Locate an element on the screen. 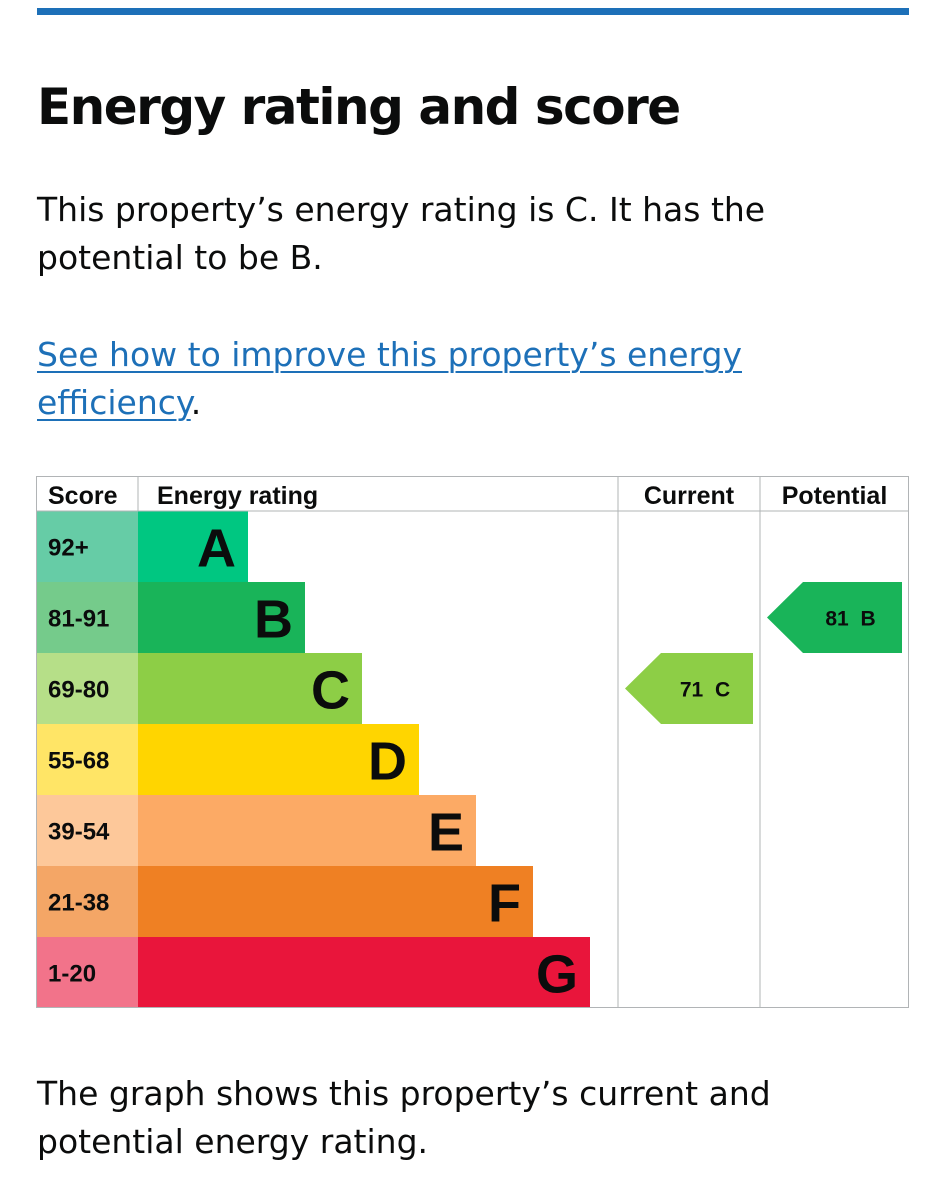  score-label-e: 39-54 is located at coordinates (79, 832).